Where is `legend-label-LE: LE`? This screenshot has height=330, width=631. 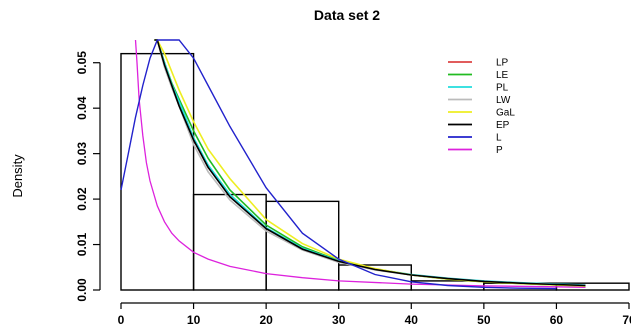
legend-label-LE: LE is located at coordinates (502, 75).